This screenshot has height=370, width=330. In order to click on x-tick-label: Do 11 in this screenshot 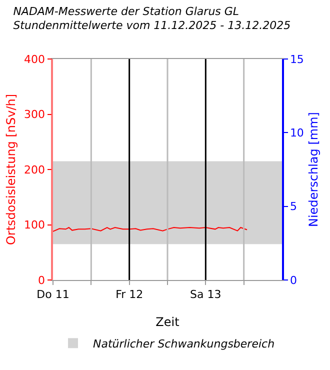, I will do `click(53, 295)`.